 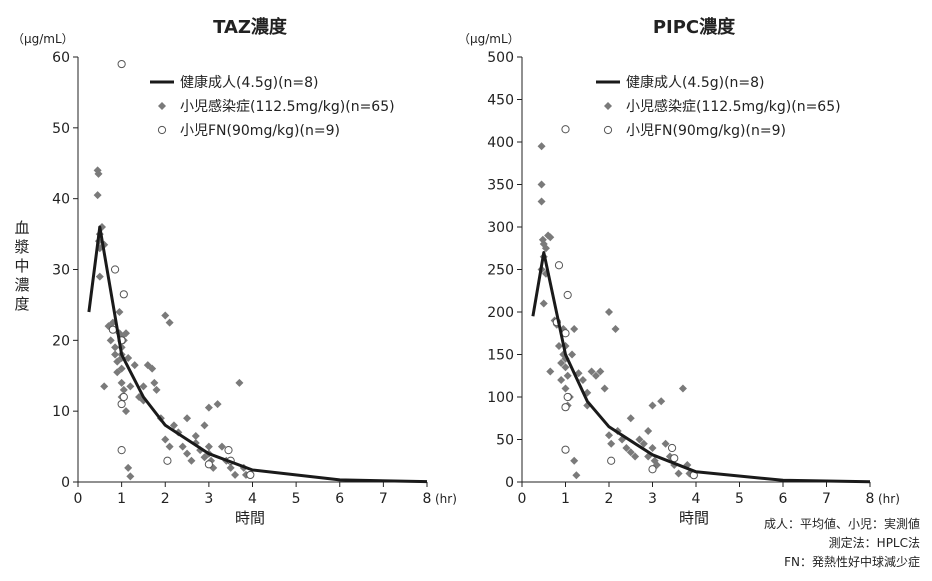 I want to click on x-unit-label: (hr), so click(x=446, y=499).